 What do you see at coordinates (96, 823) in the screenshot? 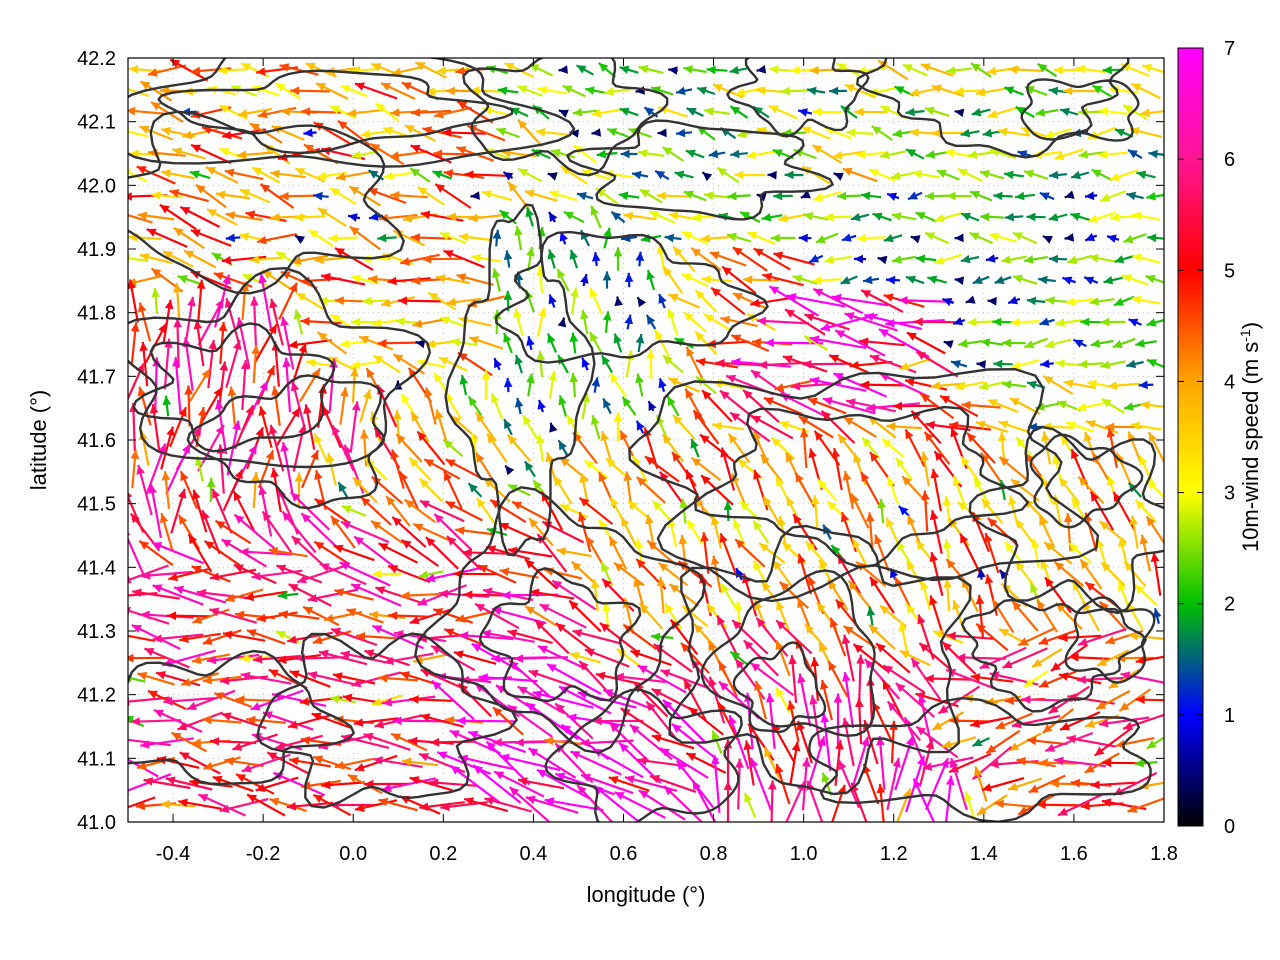
I see `y-tick-label: 41.0` at bounding box center [96, 823].